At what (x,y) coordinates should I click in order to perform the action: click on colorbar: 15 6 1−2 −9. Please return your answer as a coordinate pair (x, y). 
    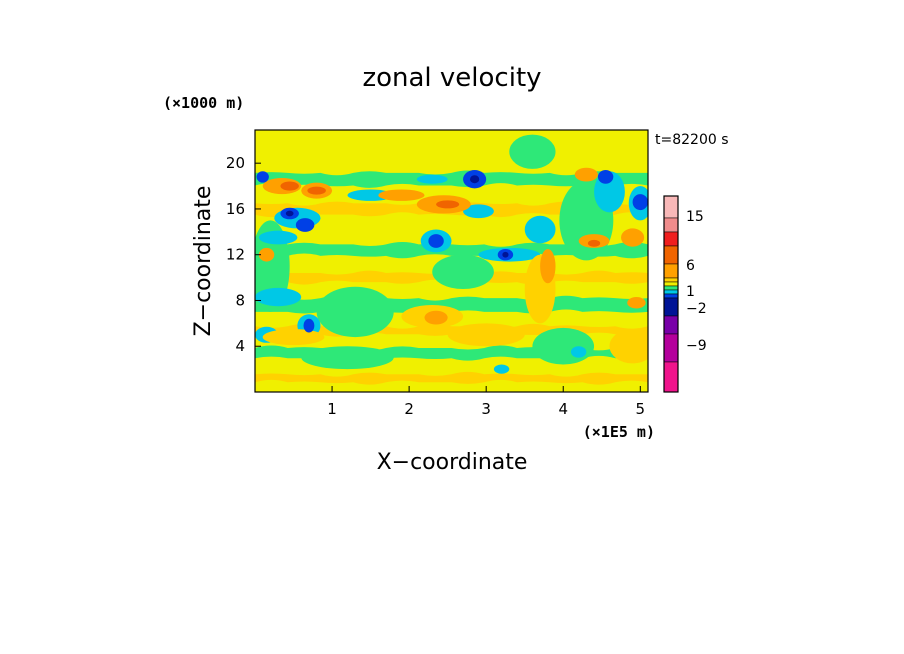
    Looking at the image, I should click on (685, 294).